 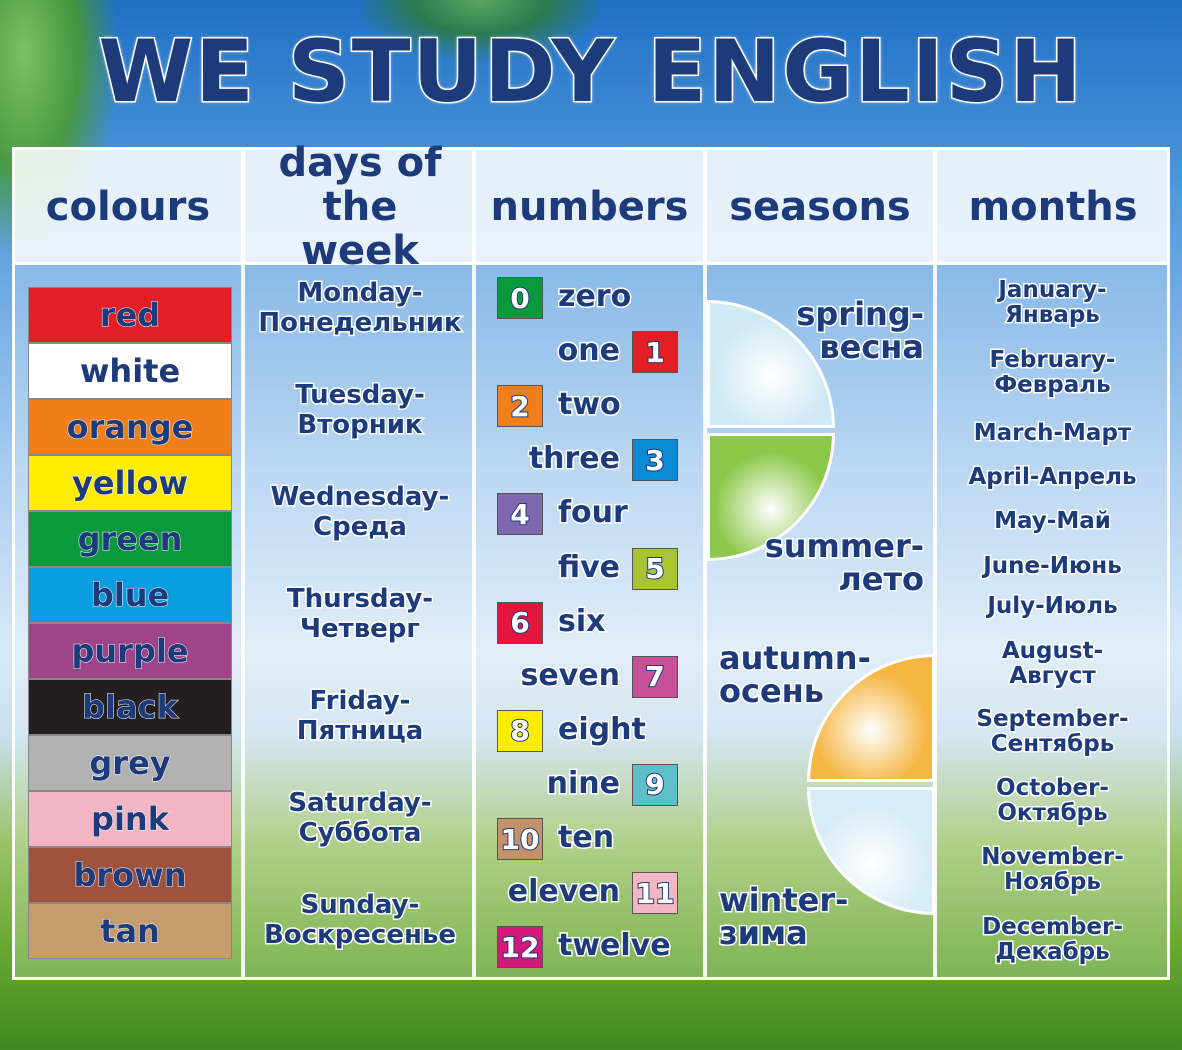 What do you see at coordinates (520, 839) in the screenshot?
I see `number-badge: 10` at bounding box center [520, 839].